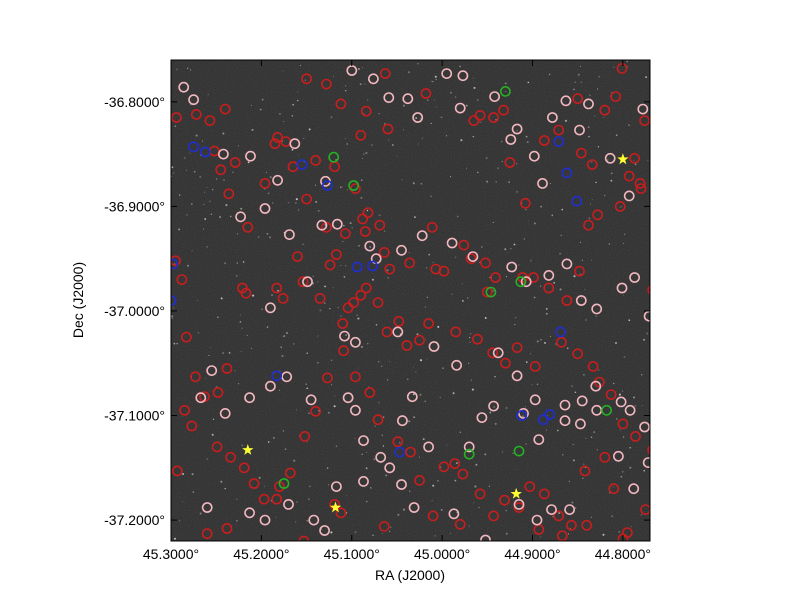 This screenshot has width=800, height=600. What do you see at coordinates (410, 575) in the screenshot?
I see `x-axis-label: RA (J2000)` at bounding box center [410, 575].